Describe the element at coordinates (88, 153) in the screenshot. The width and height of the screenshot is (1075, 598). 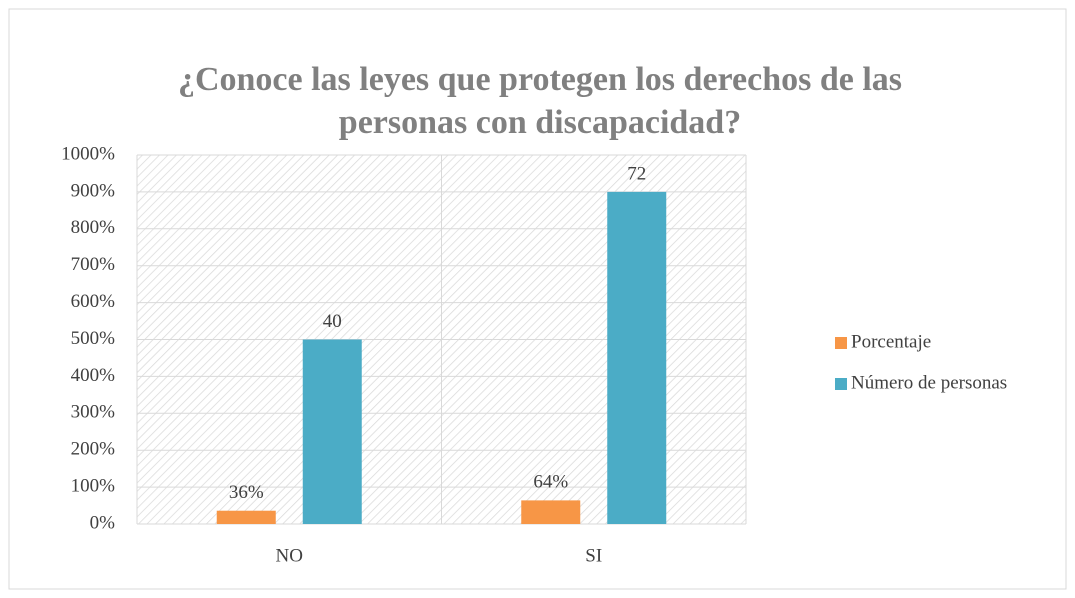
I see `y-tick-label: 1000%` at that location.